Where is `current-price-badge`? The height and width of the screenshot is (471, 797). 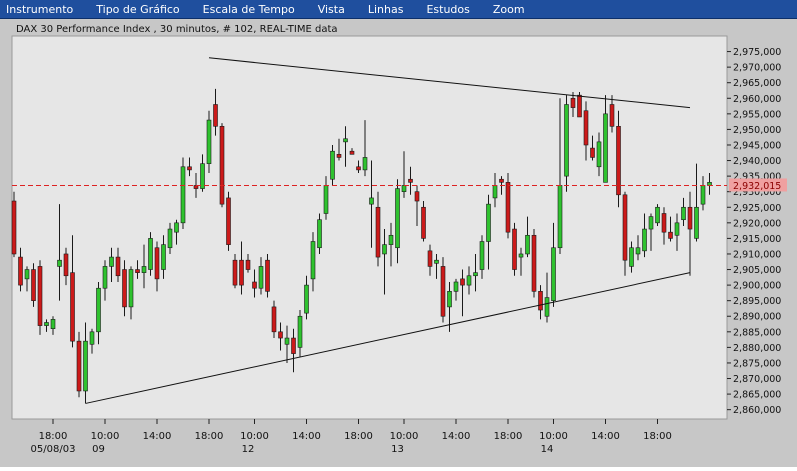
current-price-badge is located at coordinates (758, 185).